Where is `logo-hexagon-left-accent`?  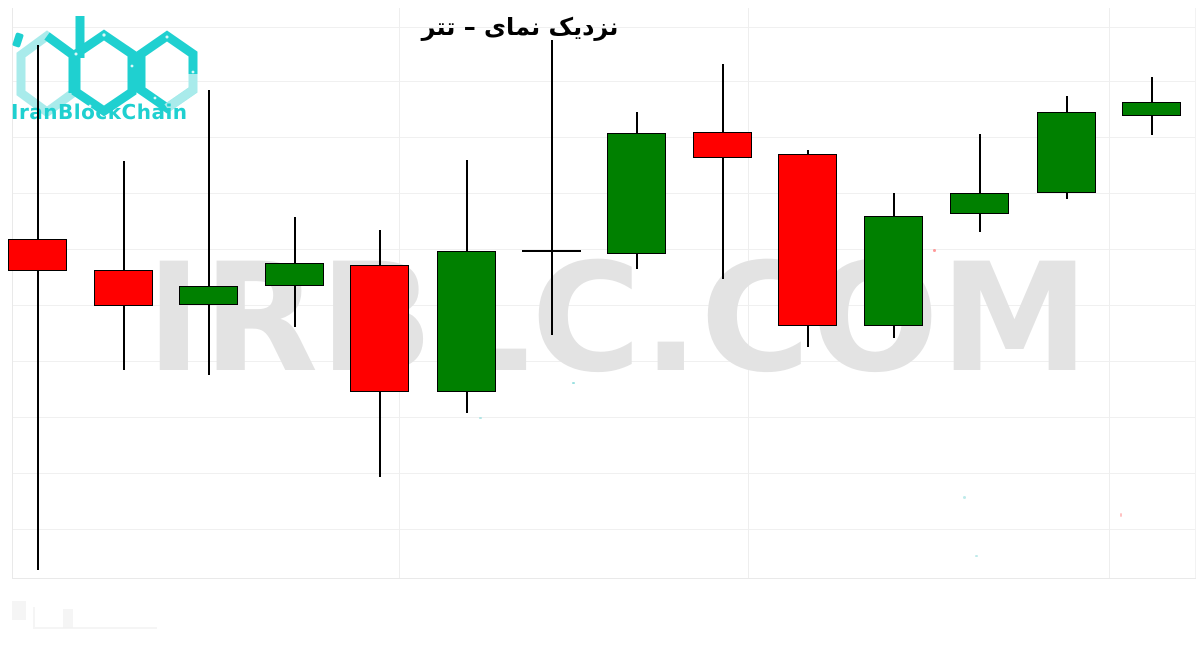 logo-hexagon-left-accent is located at coordinates (61, 62).